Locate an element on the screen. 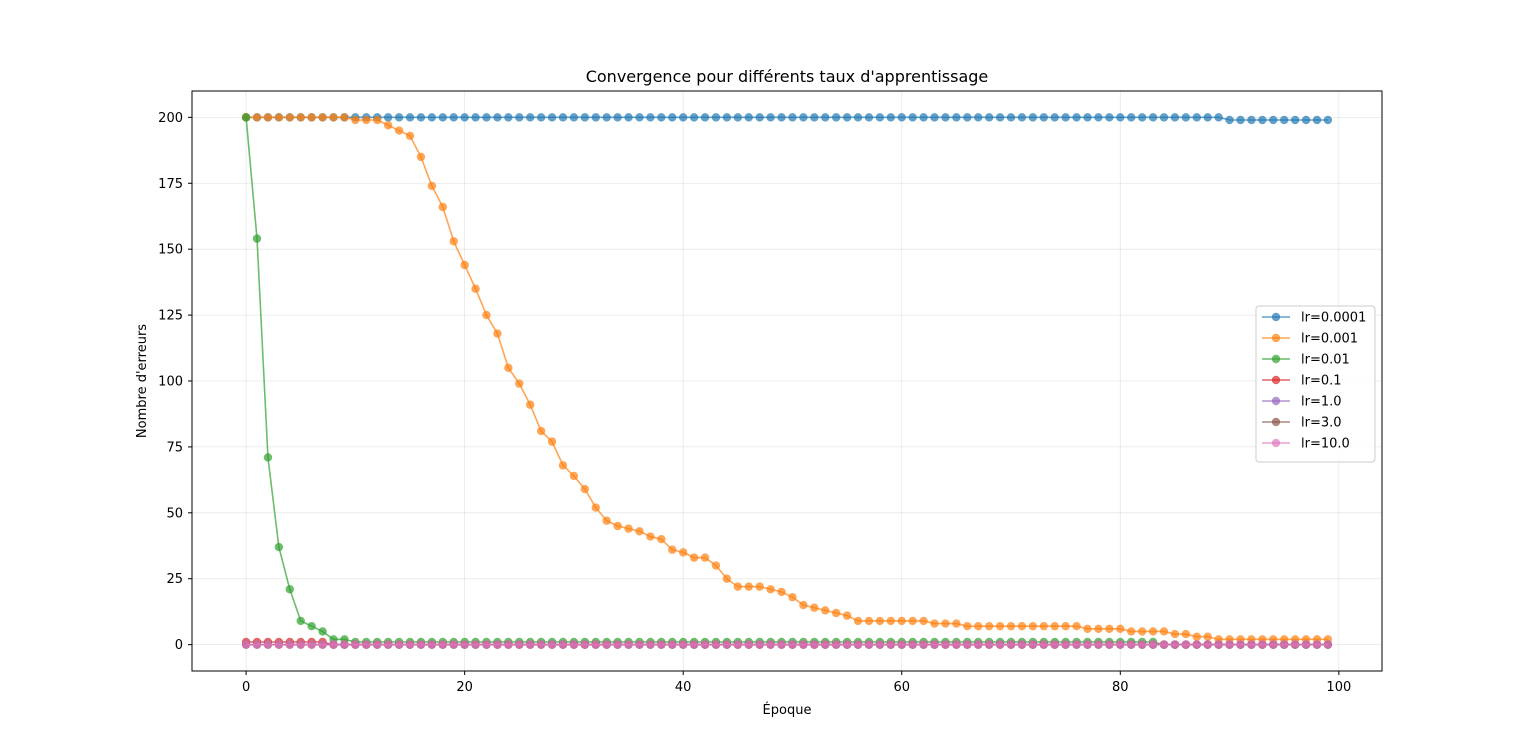 The image size is (1536, 754). x-tick-label: 60 is located at coordinates (901, 687).